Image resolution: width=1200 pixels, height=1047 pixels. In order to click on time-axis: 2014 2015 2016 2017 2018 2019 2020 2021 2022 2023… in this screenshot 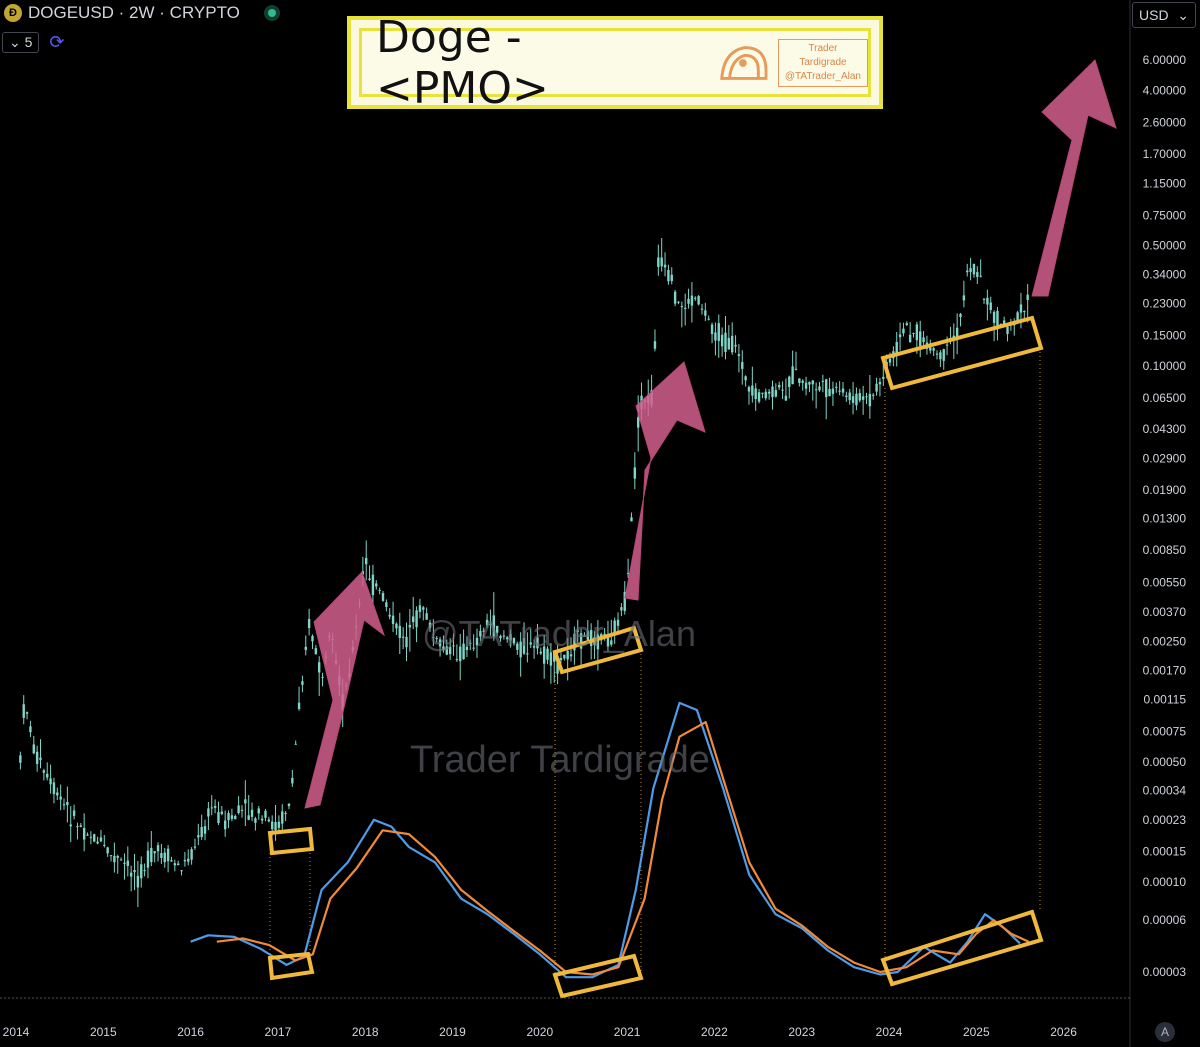, I will do `click(540, 1032)`.